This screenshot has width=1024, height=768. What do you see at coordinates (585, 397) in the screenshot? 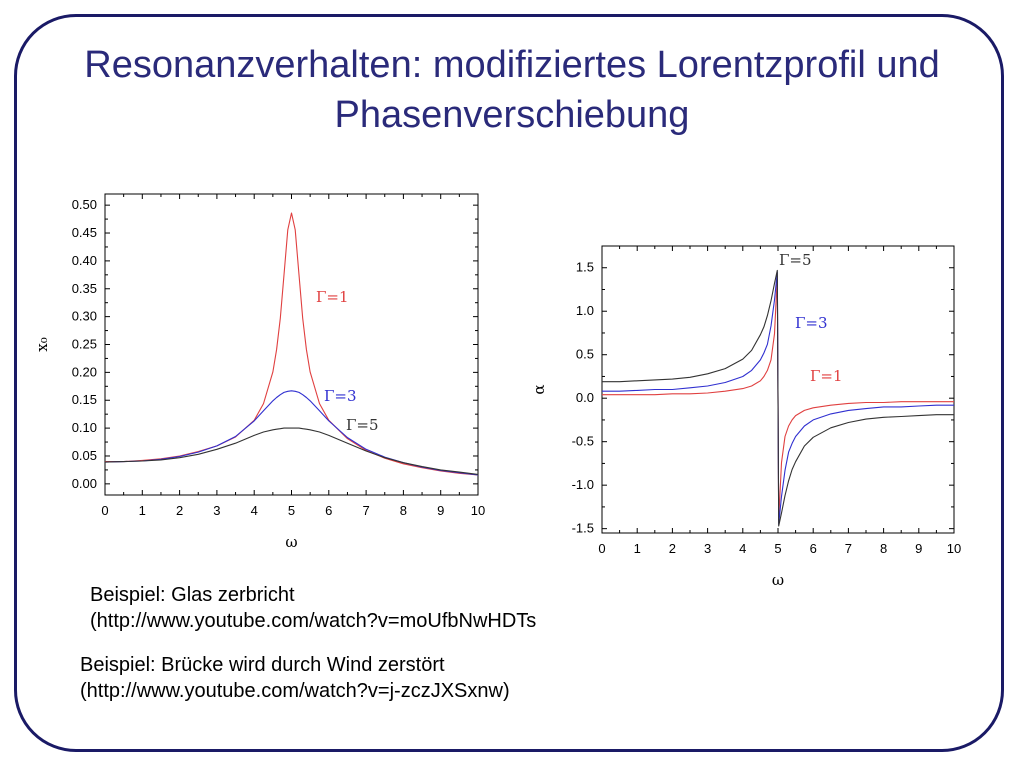
I see `y-tick-label: 0.0` at bounding box center [585, 397].